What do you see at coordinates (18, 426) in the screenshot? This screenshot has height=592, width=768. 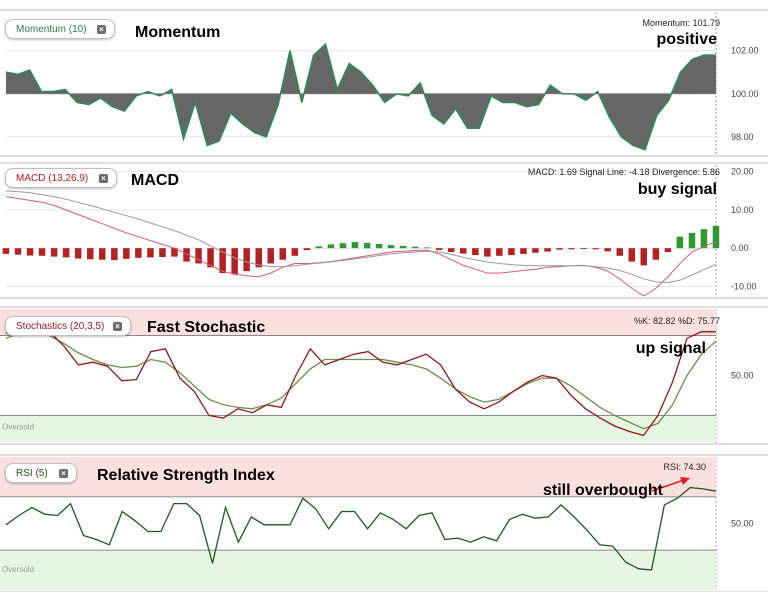 I see `oversold-zone-label: Oversold` at bounding box center [18, 426].